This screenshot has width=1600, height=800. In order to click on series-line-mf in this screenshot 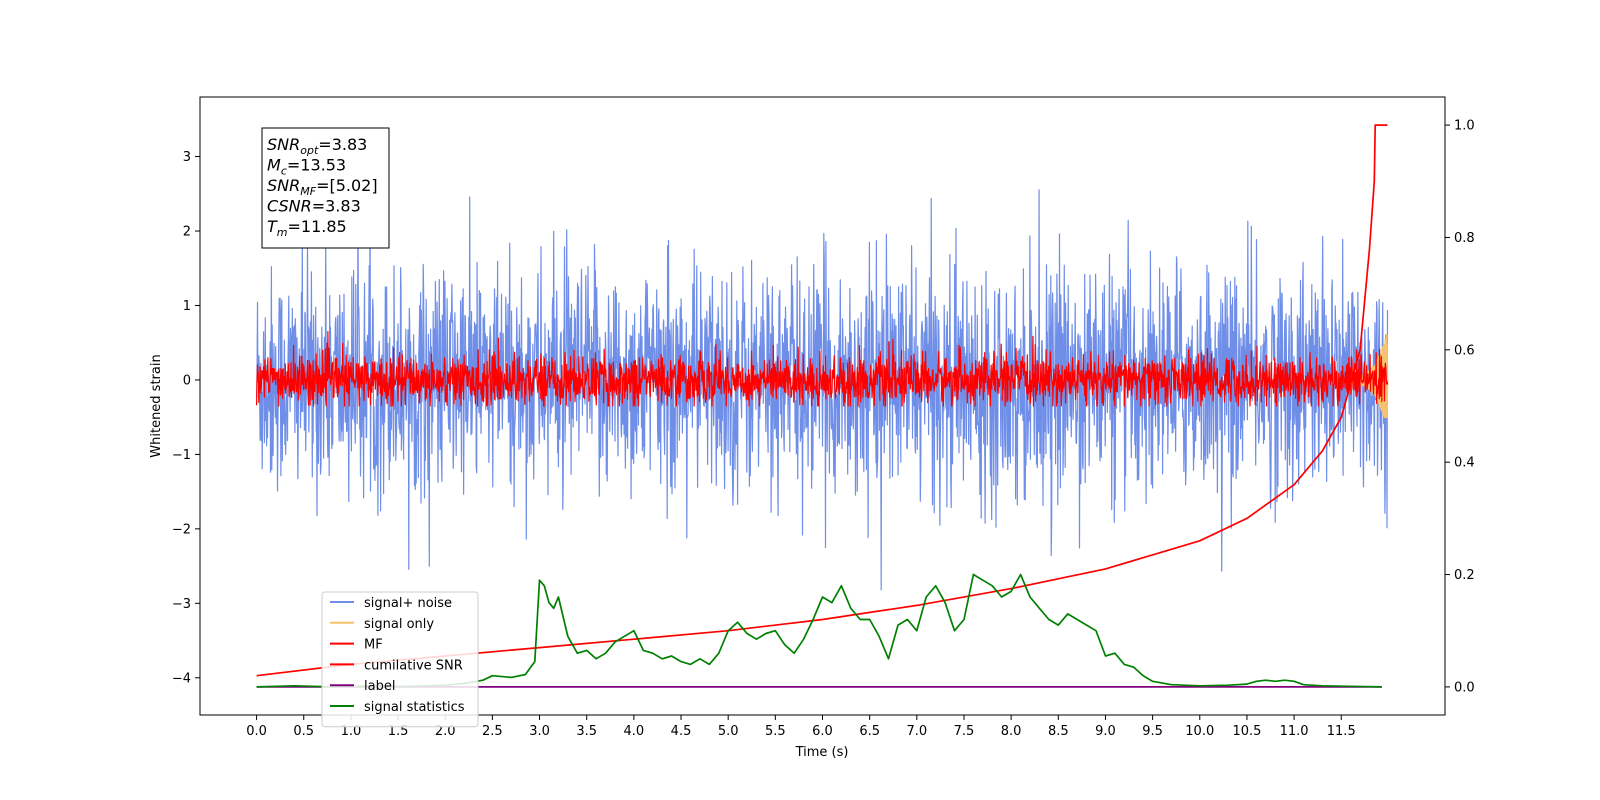, I will do `click(822, 368)`.